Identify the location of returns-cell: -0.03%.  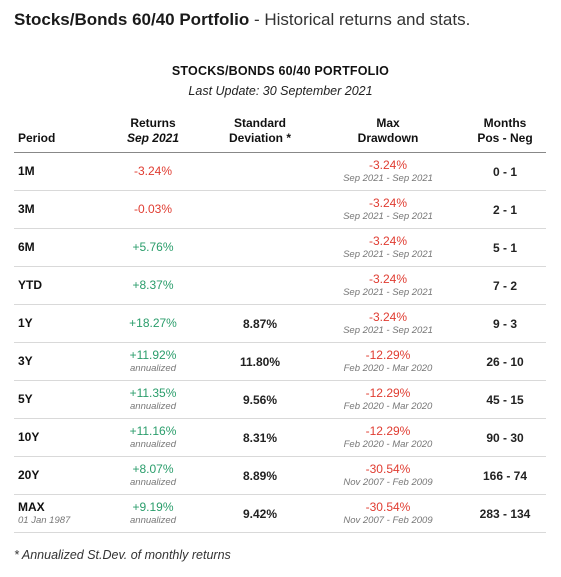
(153, 209).